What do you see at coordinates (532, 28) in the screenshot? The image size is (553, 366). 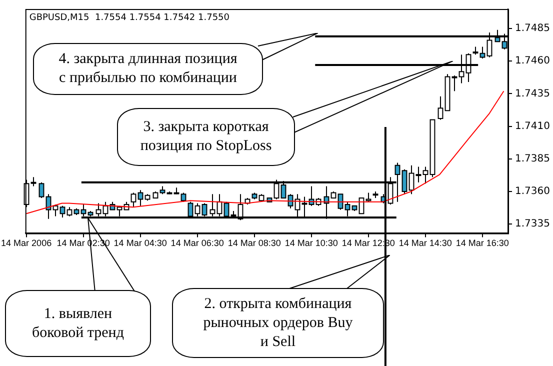 I see `y-tick-label: 1.7485` at bounding box center [532, 28].